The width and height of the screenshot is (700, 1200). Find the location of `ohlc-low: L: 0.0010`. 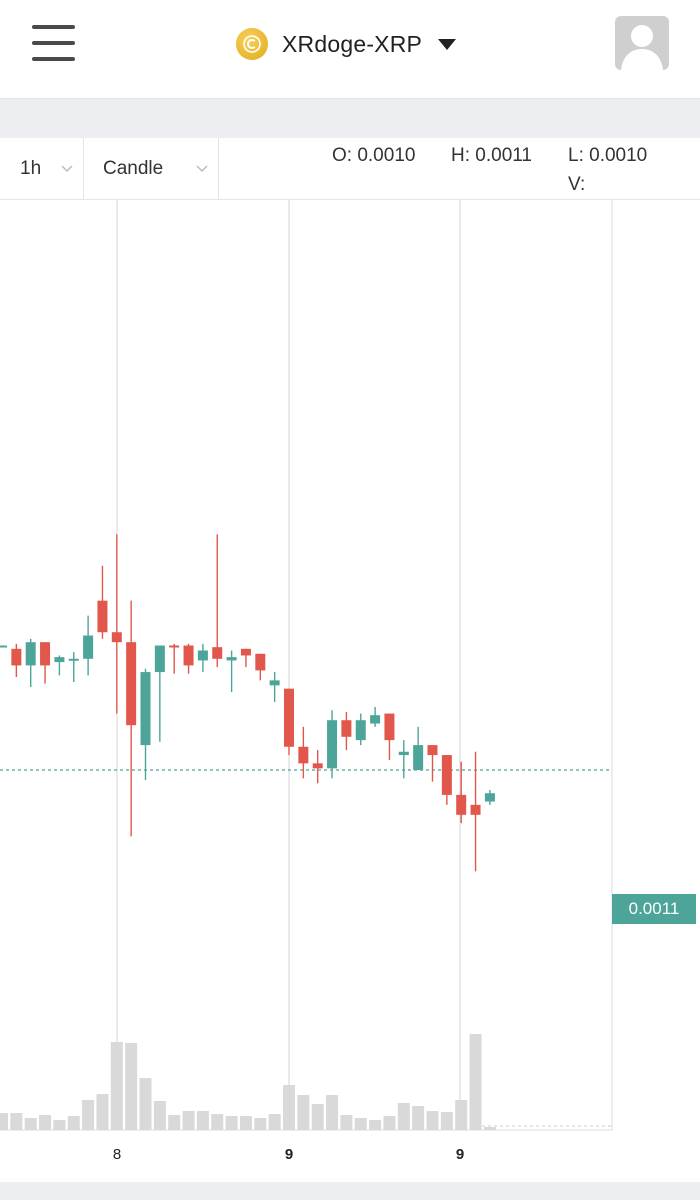

ohlc-low: L: 0.0010 is located at coordinates (608, 155).